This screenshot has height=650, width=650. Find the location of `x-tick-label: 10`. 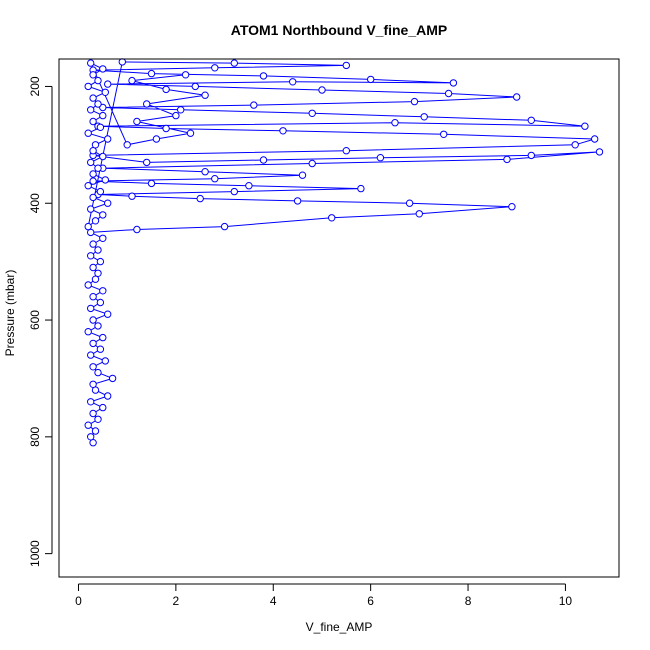

x-tick-label: 10 is located at coordinates (566, 601).